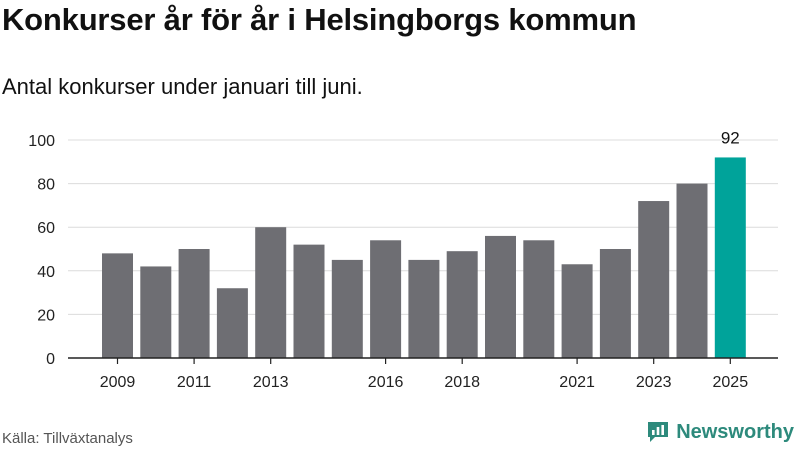 This screenshot has width=800, height=450. Describe the element at coordinates (117, 305) in the screenshot. I see `bar-2009` at that location.